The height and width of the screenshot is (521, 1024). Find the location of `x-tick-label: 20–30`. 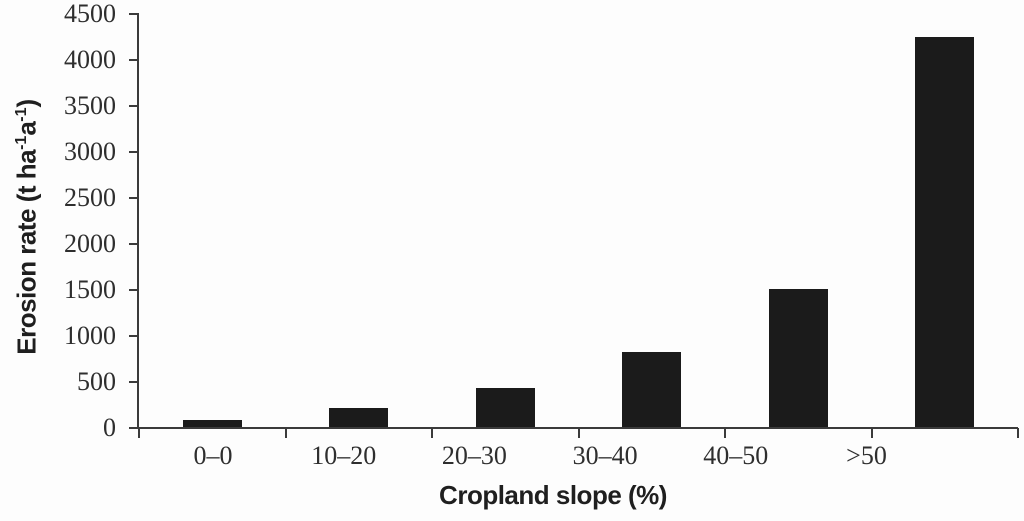

x-tick-label: 20–30 is located at coordinates (474, 455).